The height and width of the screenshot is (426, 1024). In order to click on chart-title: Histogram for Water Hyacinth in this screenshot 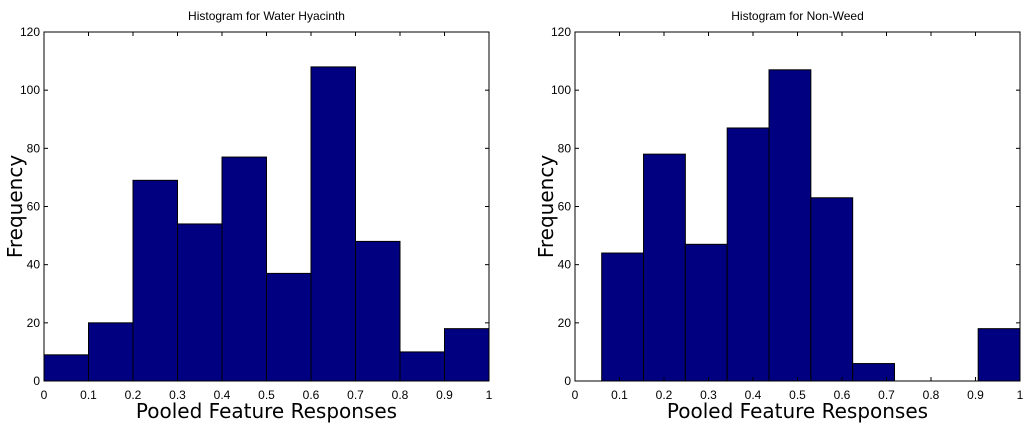, I will do `click(266, 16)`.